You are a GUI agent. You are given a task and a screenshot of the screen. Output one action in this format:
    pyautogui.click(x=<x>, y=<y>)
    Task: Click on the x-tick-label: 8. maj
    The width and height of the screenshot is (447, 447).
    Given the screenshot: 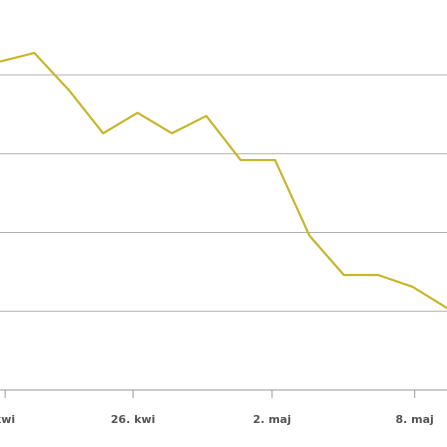 What is the action you would take?
    pyautogui.click(x=415, y=419)
    